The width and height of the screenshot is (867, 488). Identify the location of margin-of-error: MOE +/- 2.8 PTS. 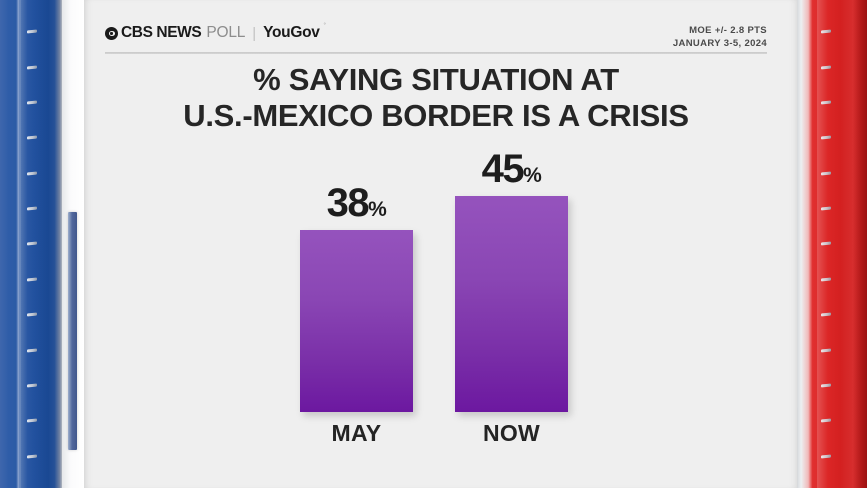
(728, 30).